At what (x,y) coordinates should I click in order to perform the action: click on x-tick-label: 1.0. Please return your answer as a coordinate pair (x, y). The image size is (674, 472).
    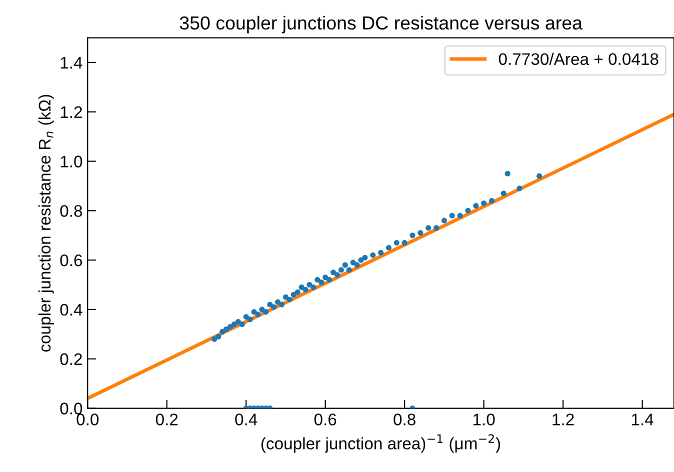
    Looking at the image, I should click on (484, 420).